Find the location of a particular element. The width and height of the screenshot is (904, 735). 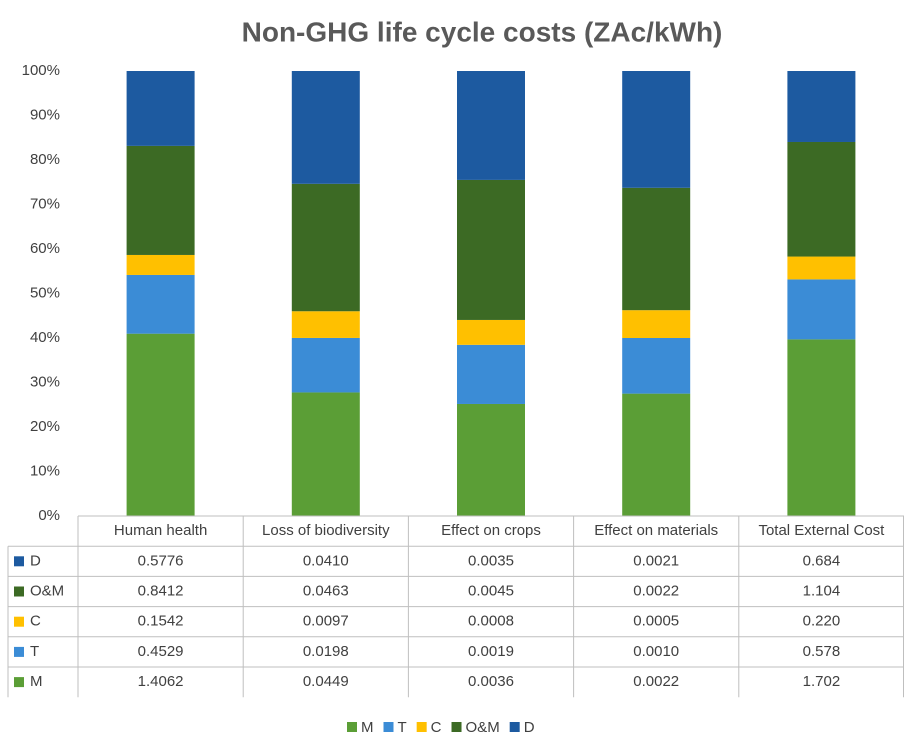

table-cell: 0.0410 is located at coordinates (326, 560).